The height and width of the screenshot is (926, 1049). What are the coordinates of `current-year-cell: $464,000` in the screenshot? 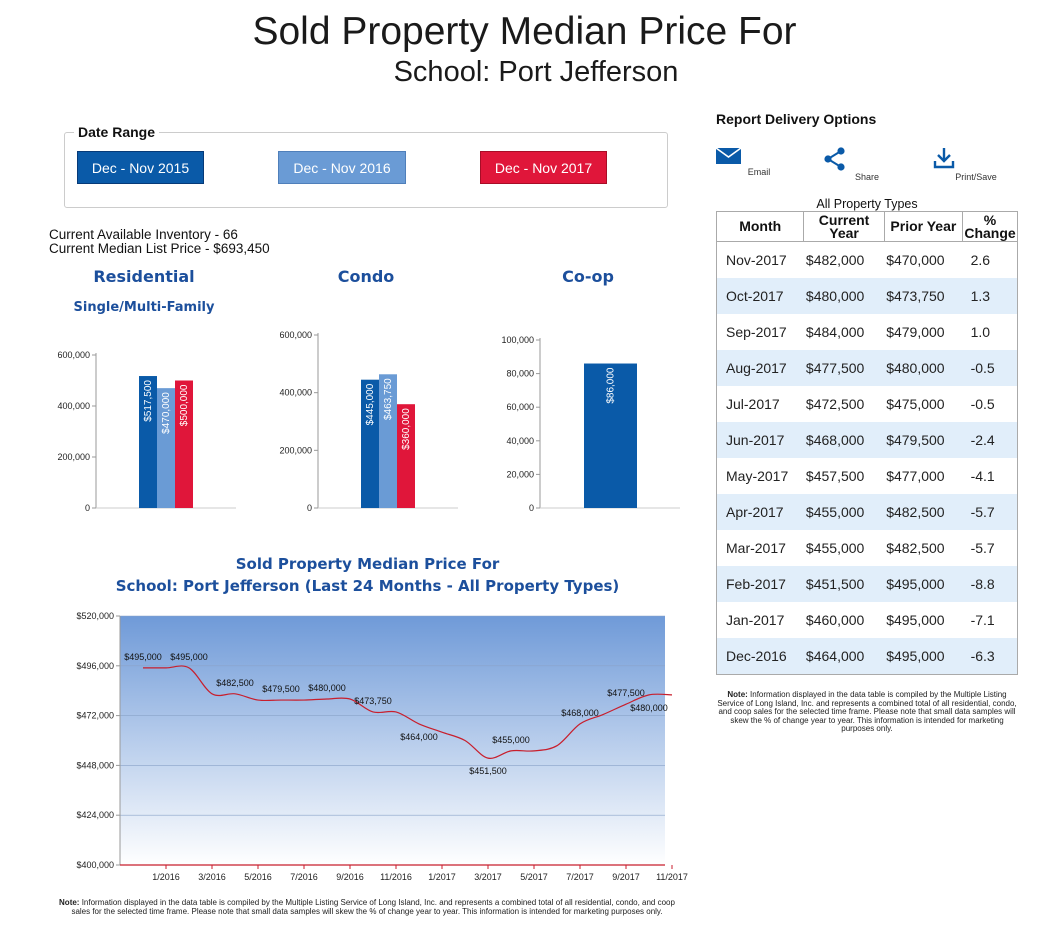 It's located at (844, 656).